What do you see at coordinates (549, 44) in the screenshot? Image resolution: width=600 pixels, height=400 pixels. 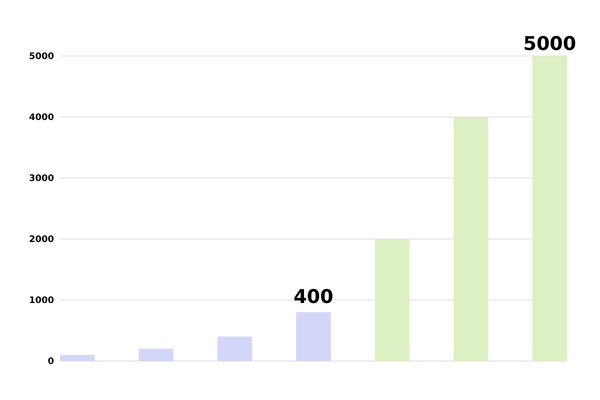 I see `data-label: 5000` at bounding box center [549, 44].